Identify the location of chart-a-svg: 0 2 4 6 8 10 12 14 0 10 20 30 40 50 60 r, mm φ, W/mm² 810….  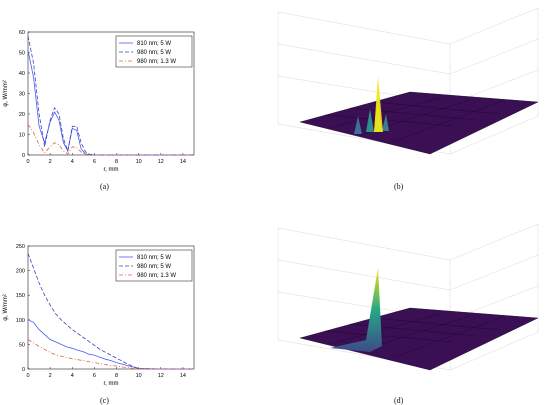
(99, 101).